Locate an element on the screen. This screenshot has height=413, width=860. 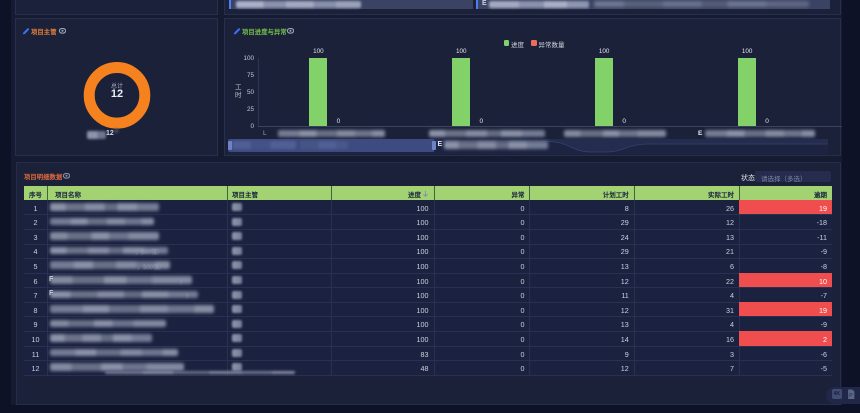
svg-text: P is located at coordinates (851, 395).